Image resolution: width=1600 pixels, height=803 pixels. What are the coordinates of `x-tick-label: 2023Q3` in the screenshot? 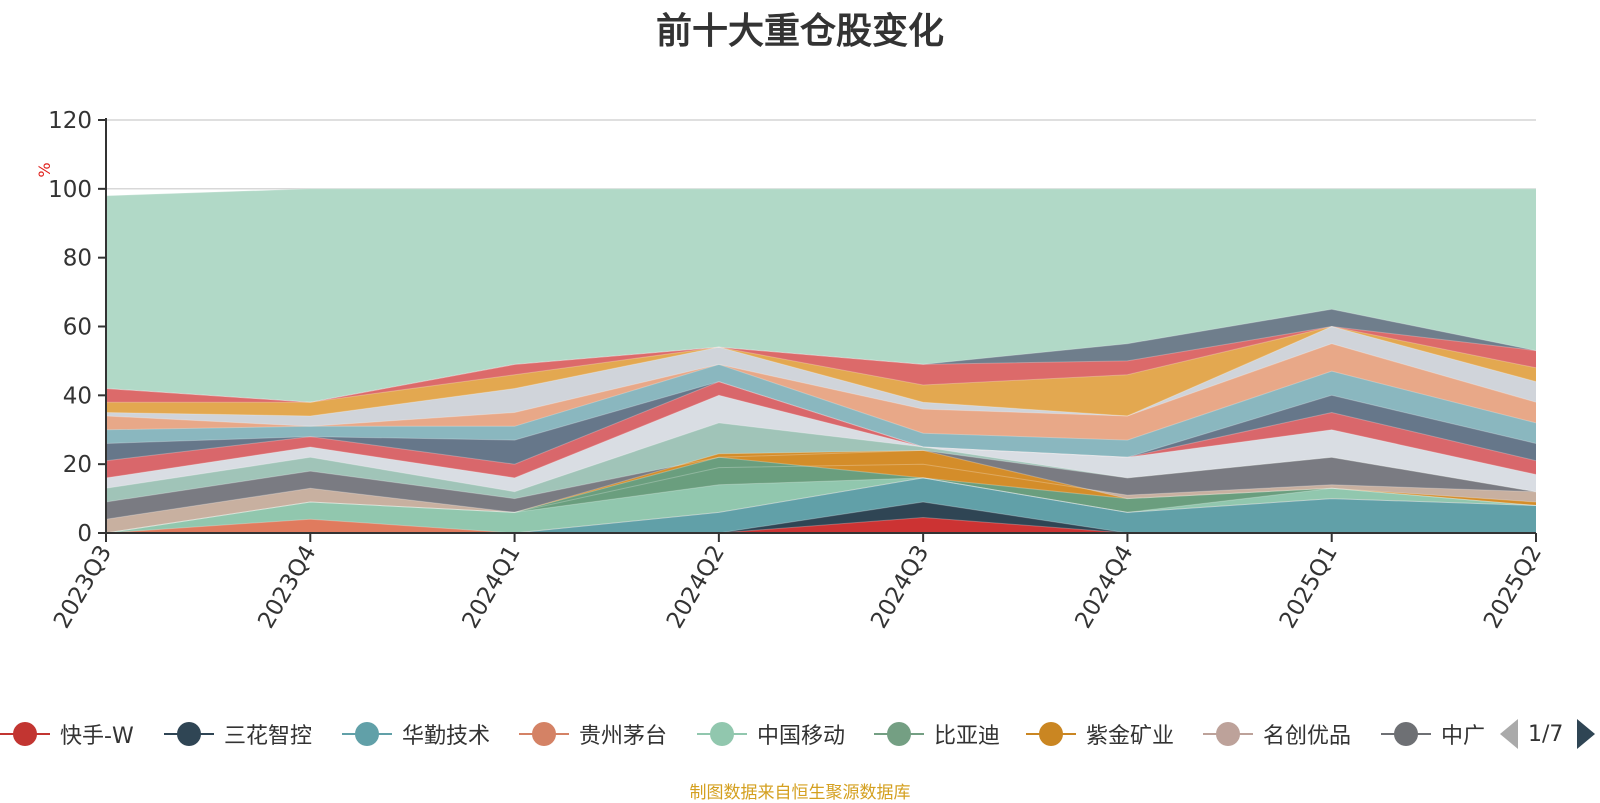 It's located at (83, 587).